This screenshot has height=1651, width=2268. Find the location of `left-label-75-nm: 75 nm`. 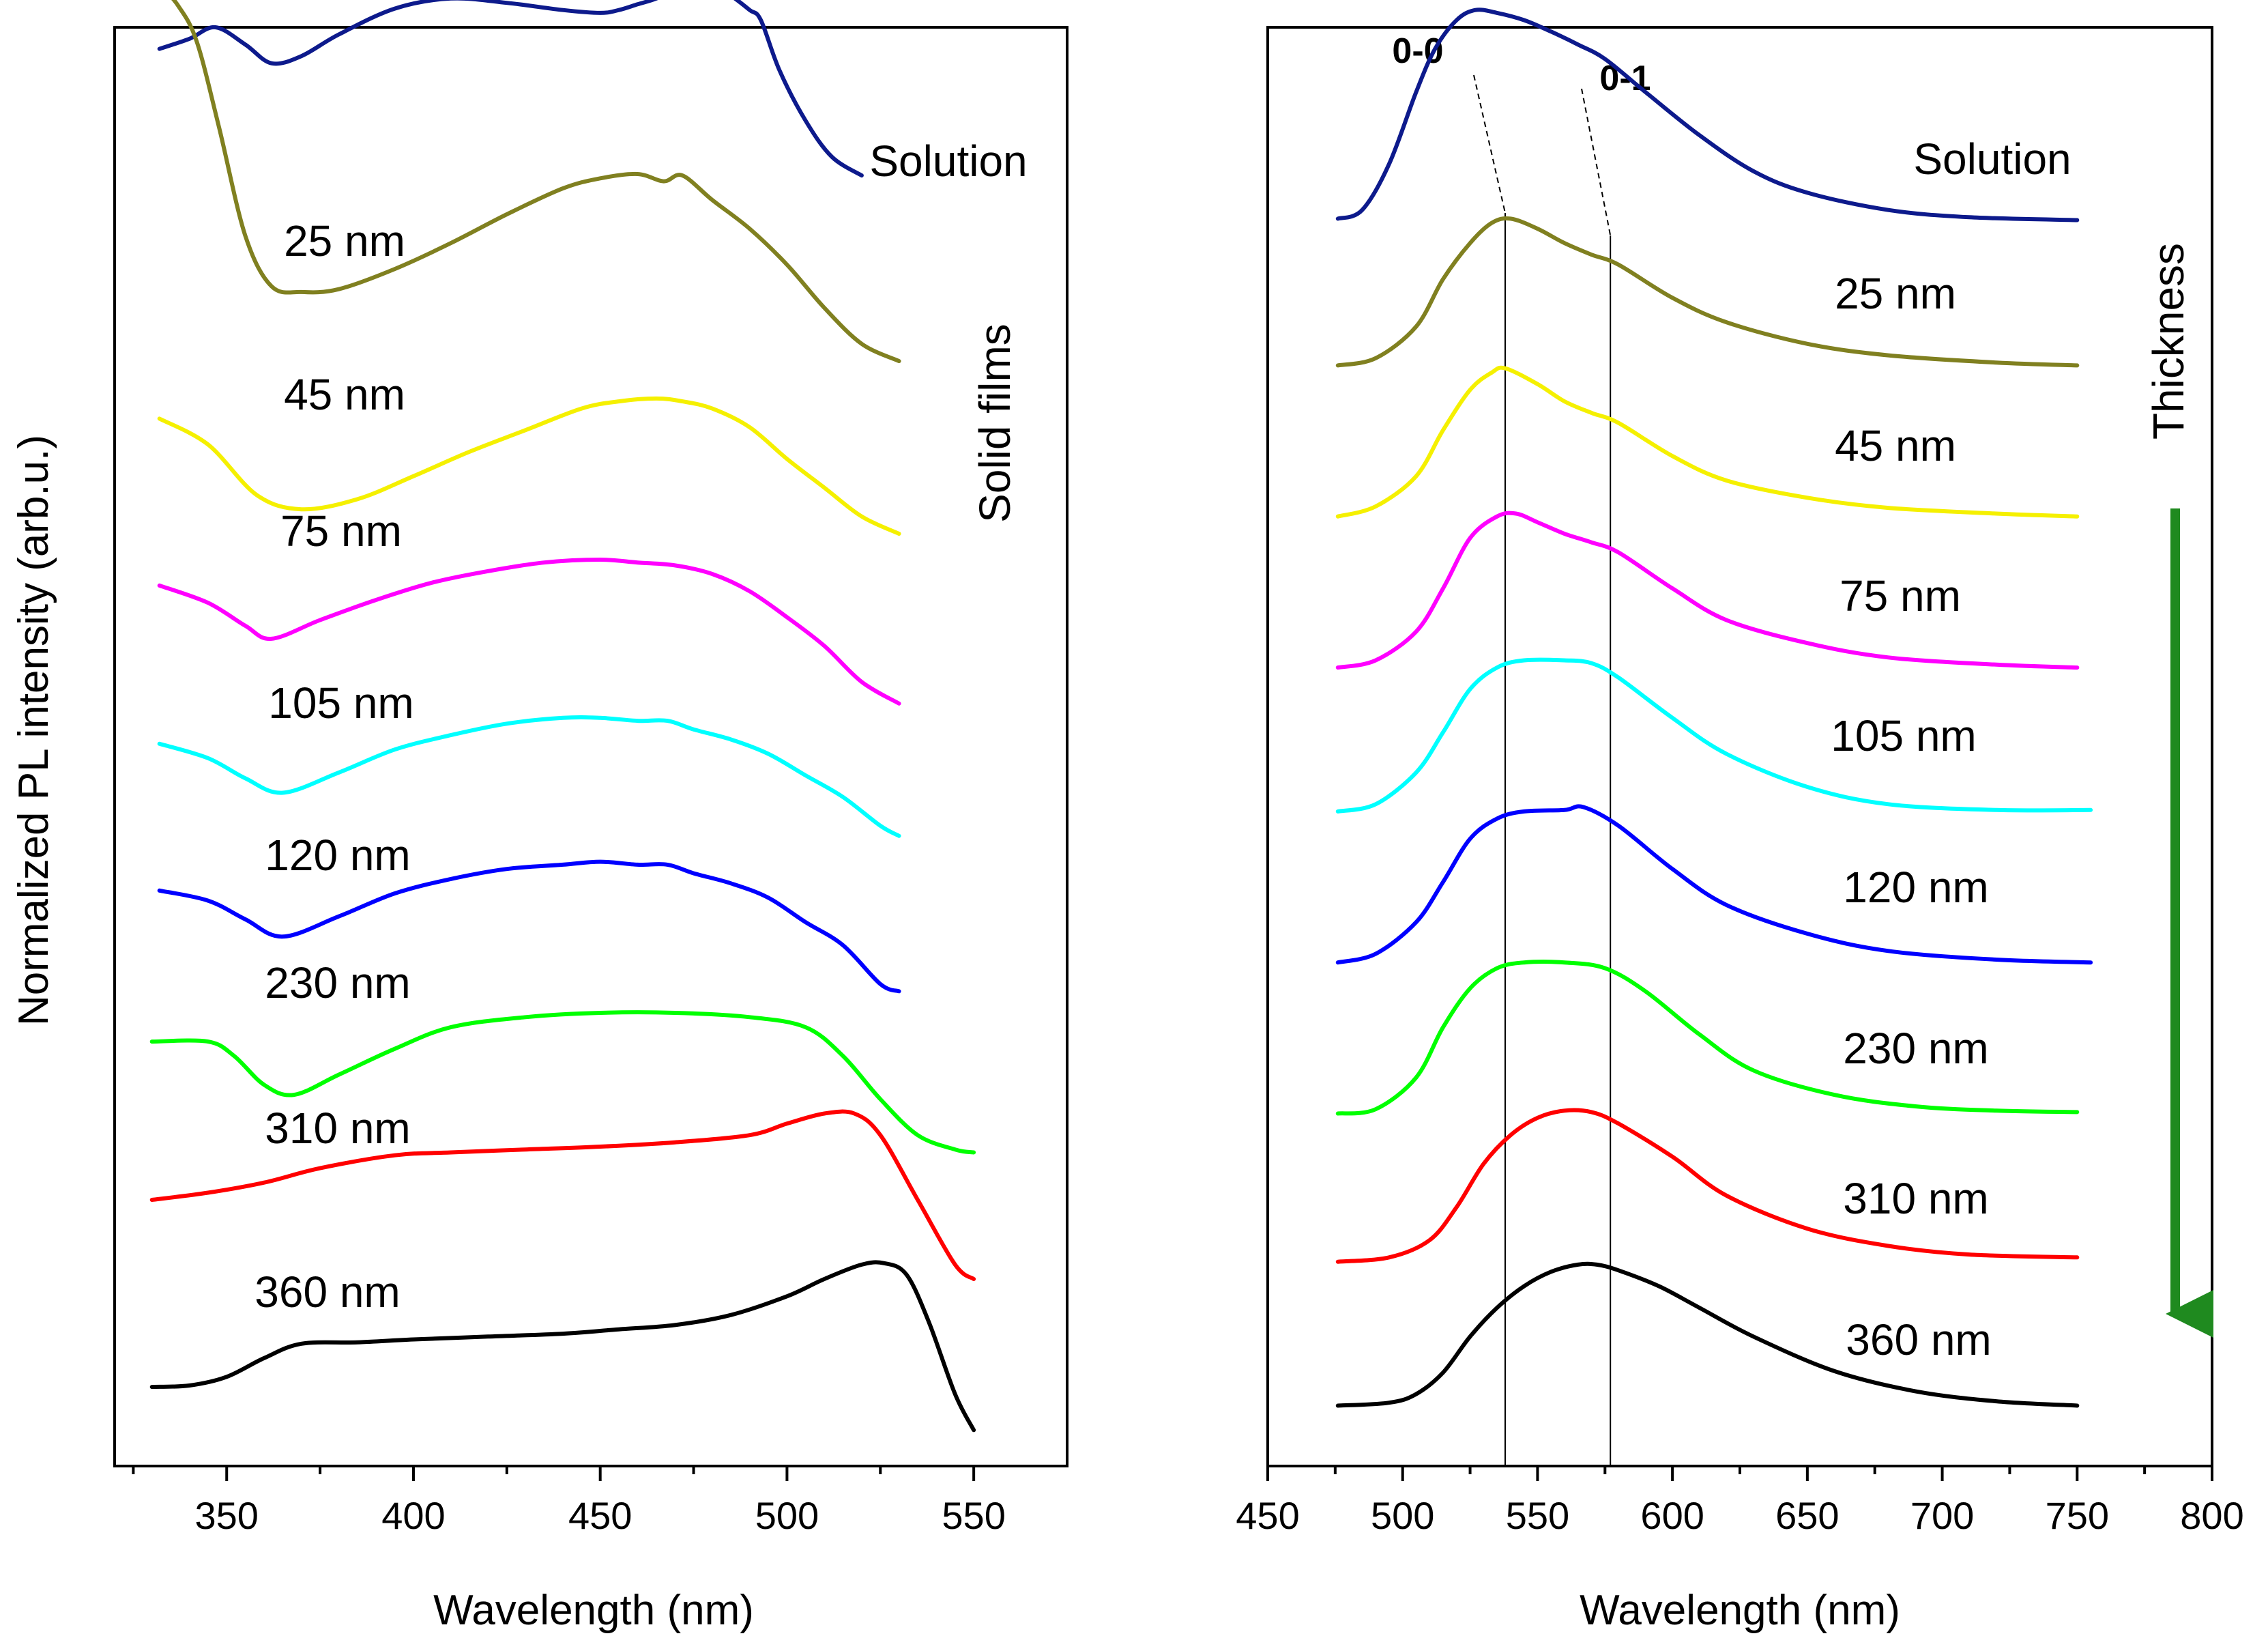

left-label-75-nm: 75 nm is located at coordinates (341, 531).